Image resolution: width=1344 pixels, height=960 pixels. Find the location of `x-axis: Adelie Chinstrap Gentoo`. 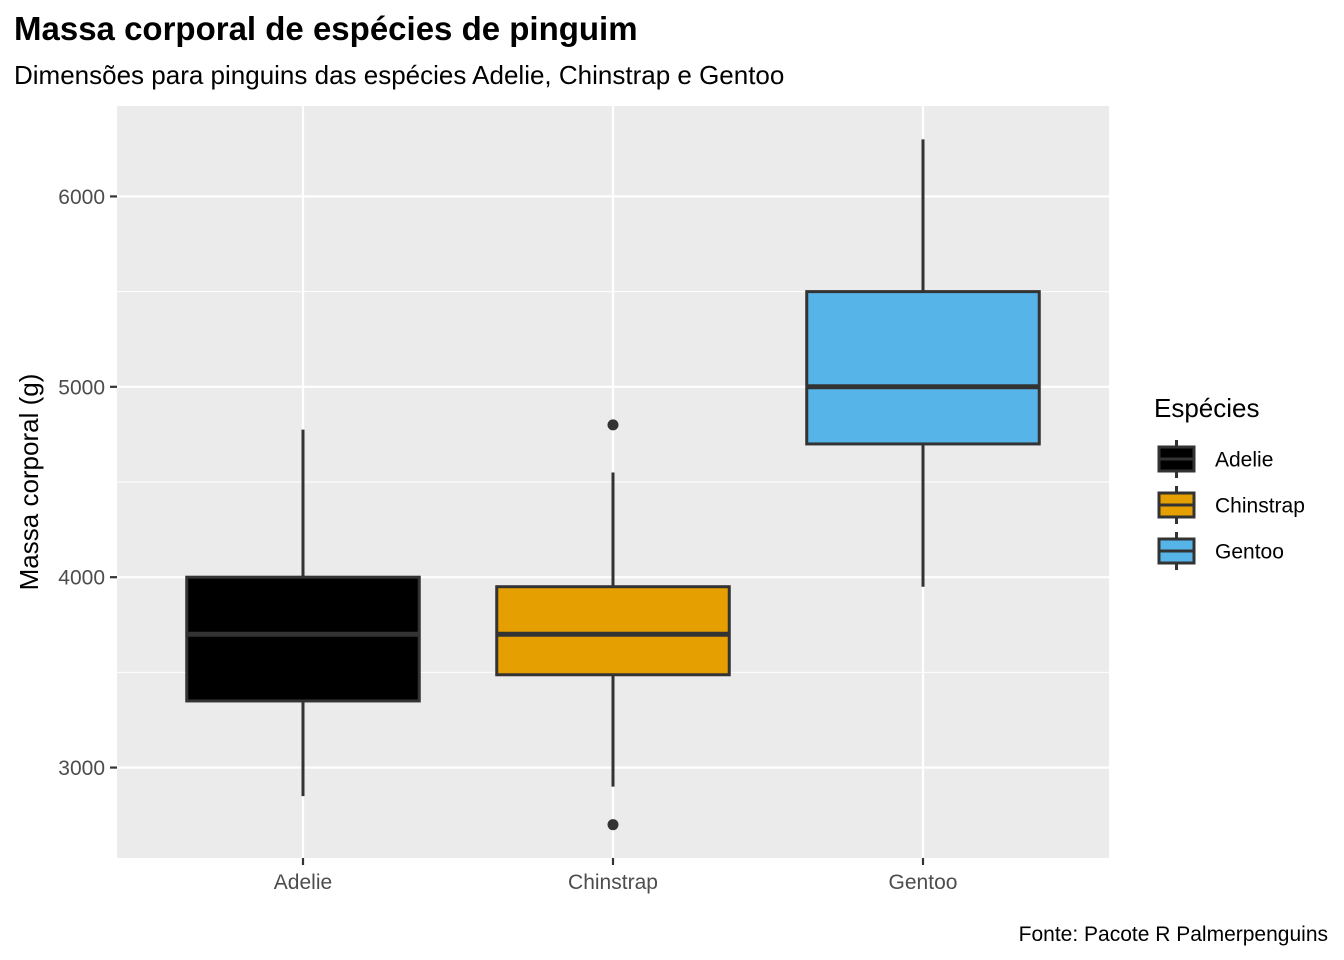

x-axis: Adelie Chinstrap Gentoo is located at coordinates (616, 876).